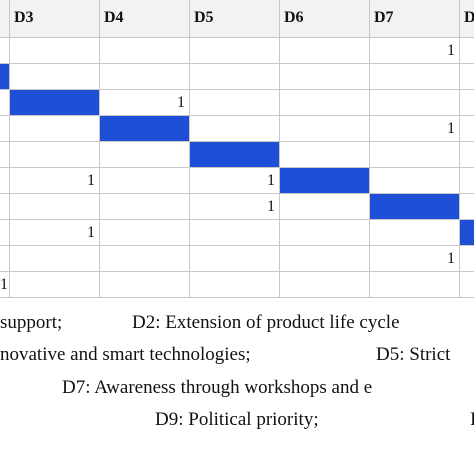 The height and width of the screenshot is (474, 474). Describe the element at coordinates (266, 322) in the screenshot. I see `legend-text: D2: Extension of product life cycle` at that location.